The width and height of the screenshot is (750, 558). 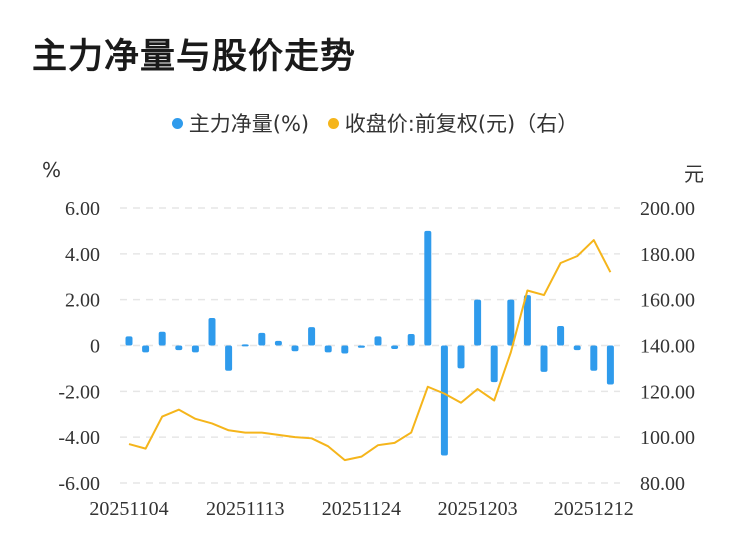 I want to click on x-tick-label: 20251104, so click(x=128, y=509).